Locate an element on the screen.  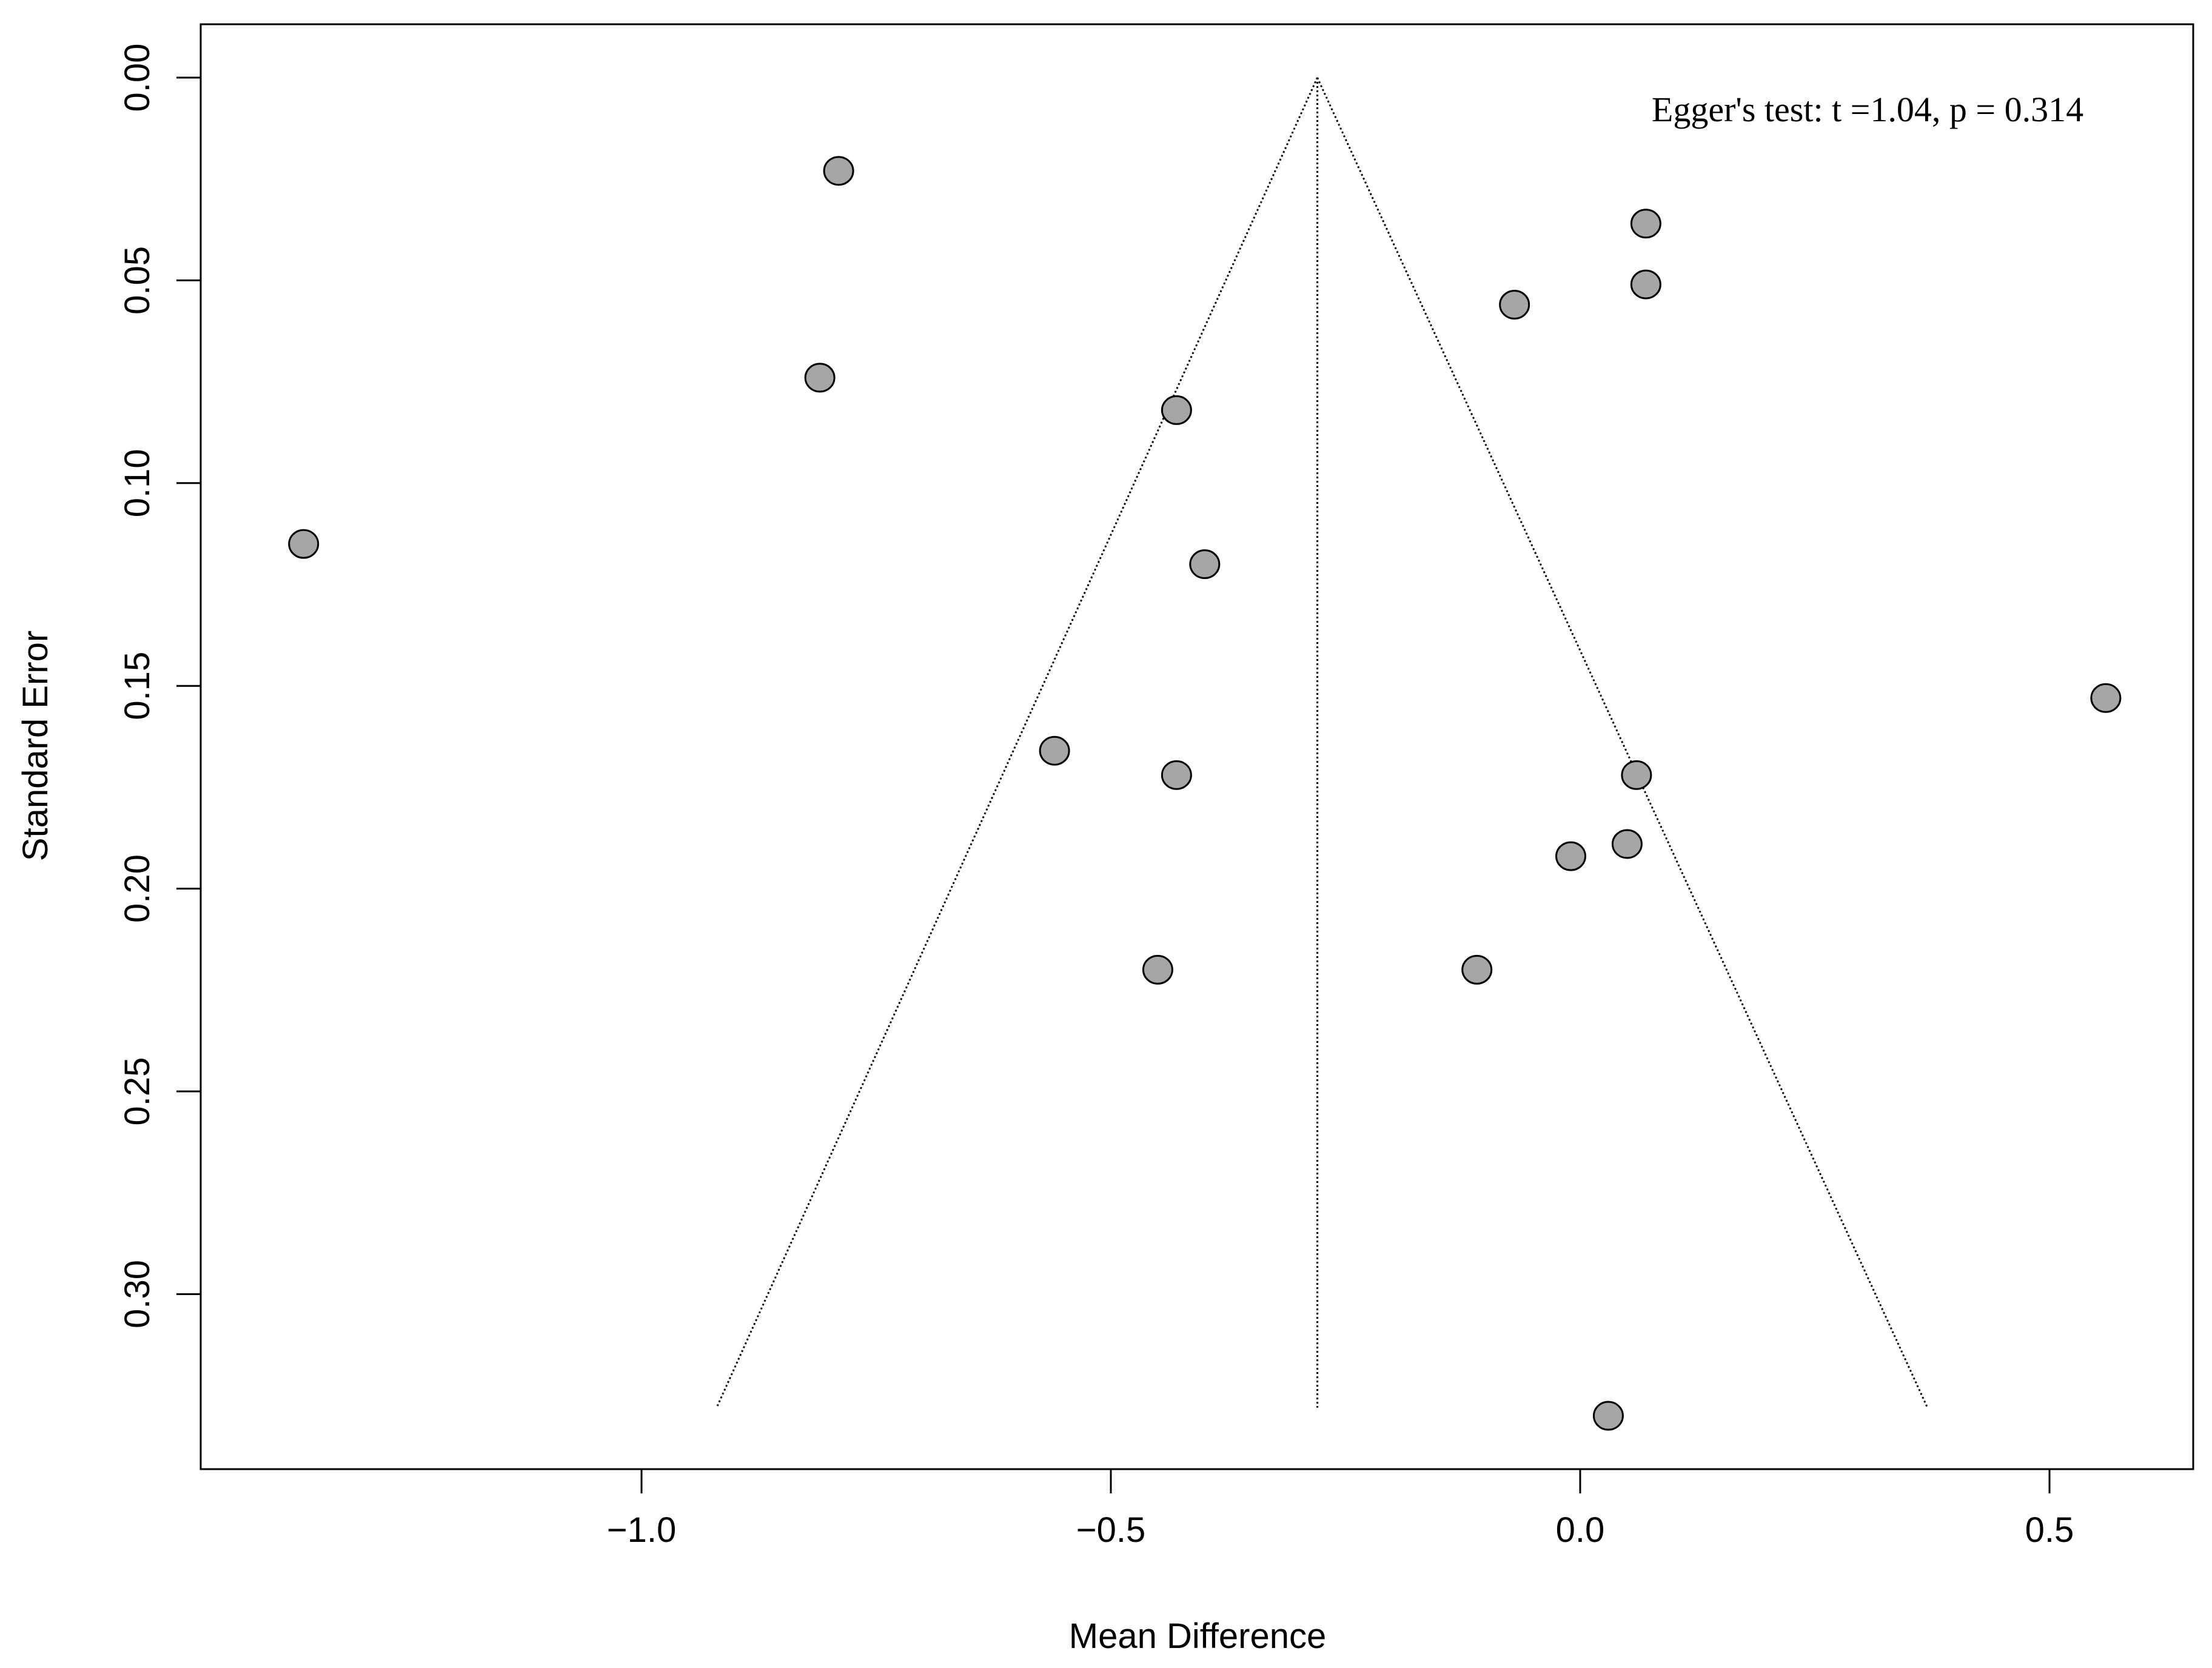
y-tick-label: 0.30 is located at coordinates (137, 1294).